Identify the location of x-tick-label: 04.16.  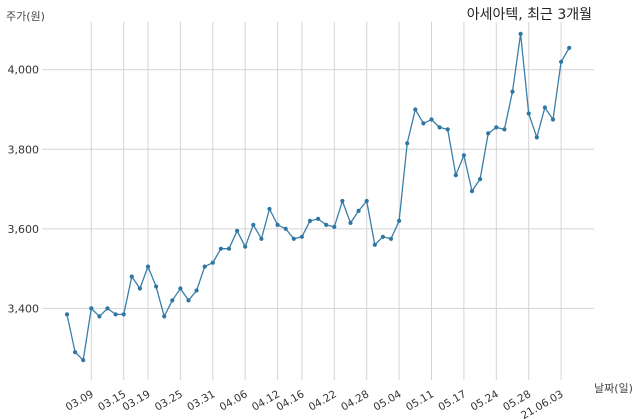
(290, 401).